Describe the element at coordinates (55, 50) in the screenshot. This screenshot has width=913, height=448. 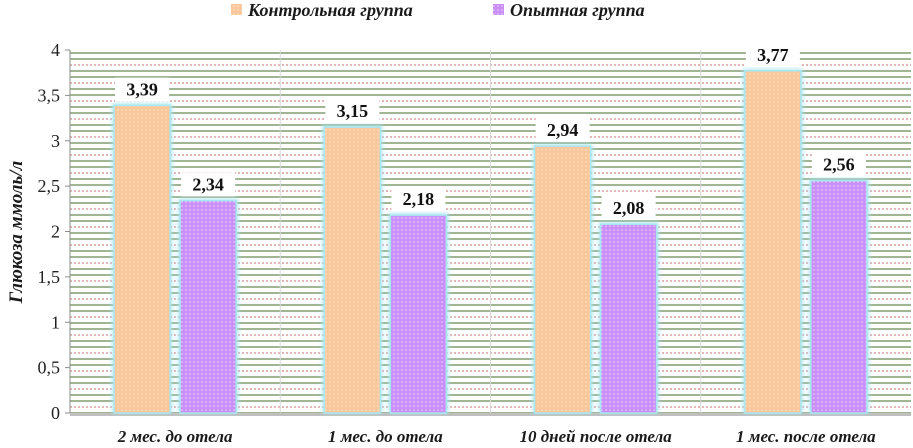
I see `y-tick-label: 4` at that location.